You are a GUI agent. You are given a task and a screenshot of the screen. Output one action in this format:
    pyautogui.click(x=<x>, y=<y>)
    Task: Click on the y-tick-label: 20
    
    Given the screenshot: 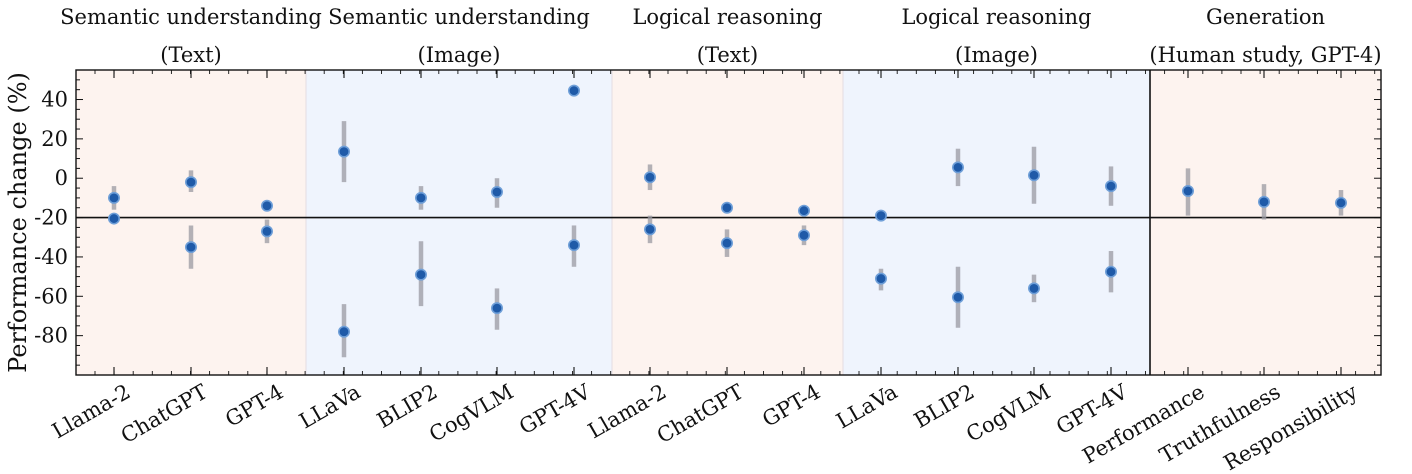 What is the action you would take?
    pyautogui.click(x=54, y=139)
    